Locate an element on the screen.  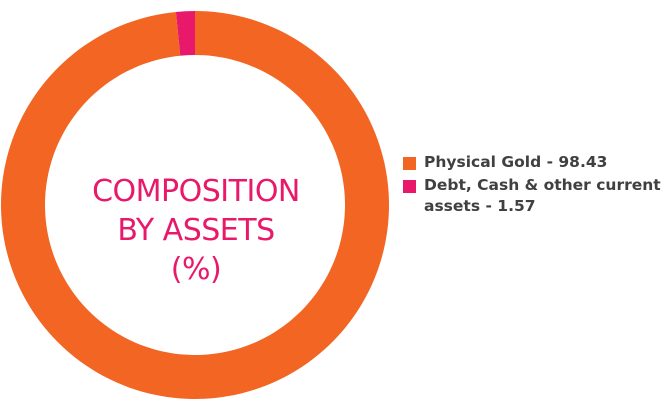
center-label-line-2: BY ASSETS is located at coordinates (196, 230).